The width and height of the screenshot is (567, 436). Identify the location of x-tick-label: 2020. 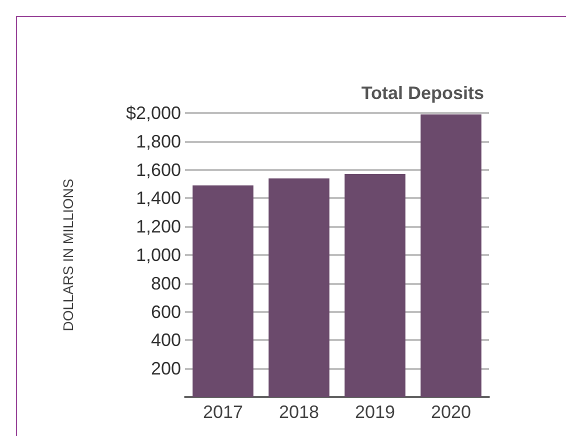
(451, 412).